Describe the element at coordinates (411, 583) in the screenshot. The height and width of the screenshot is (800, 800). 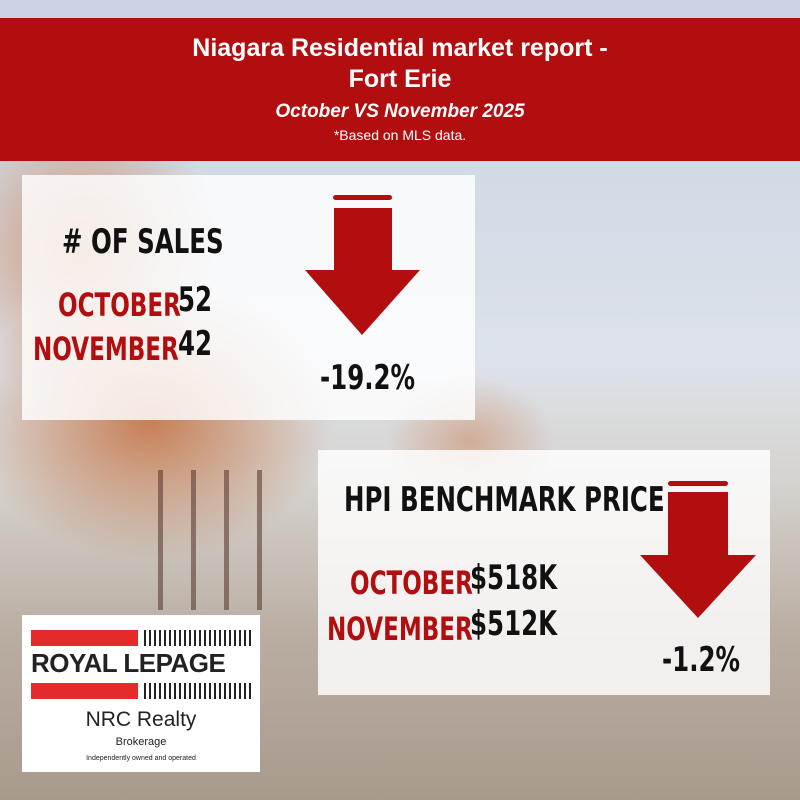
I see `hpi-oct-label: OCTOBER` at that location.